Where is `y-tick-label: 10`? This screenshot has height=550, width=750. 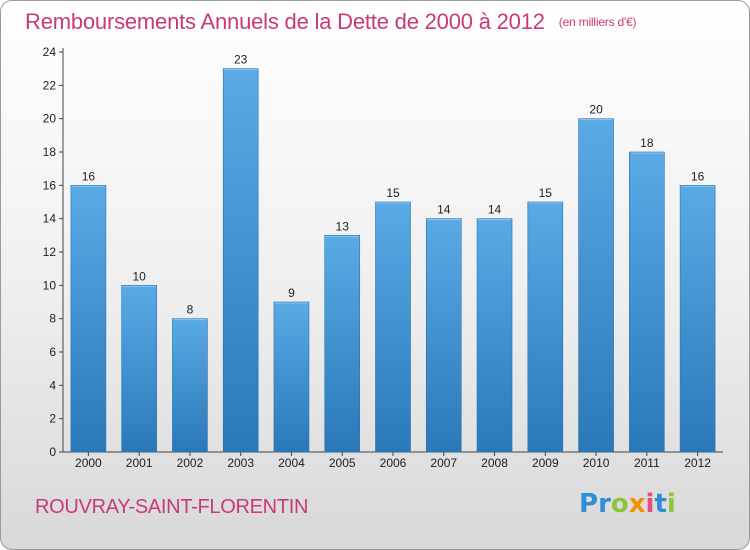
y-tick-label: 10 is located at coordinates (50, 285).